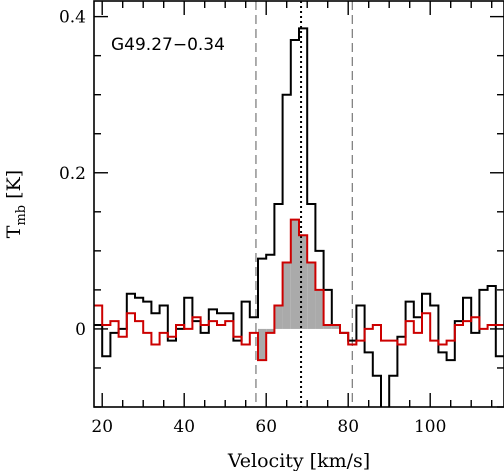 The width and height of the screenshot is (504, 471). I want to click on y-axis-title-unit: [K], so click(14, 187).